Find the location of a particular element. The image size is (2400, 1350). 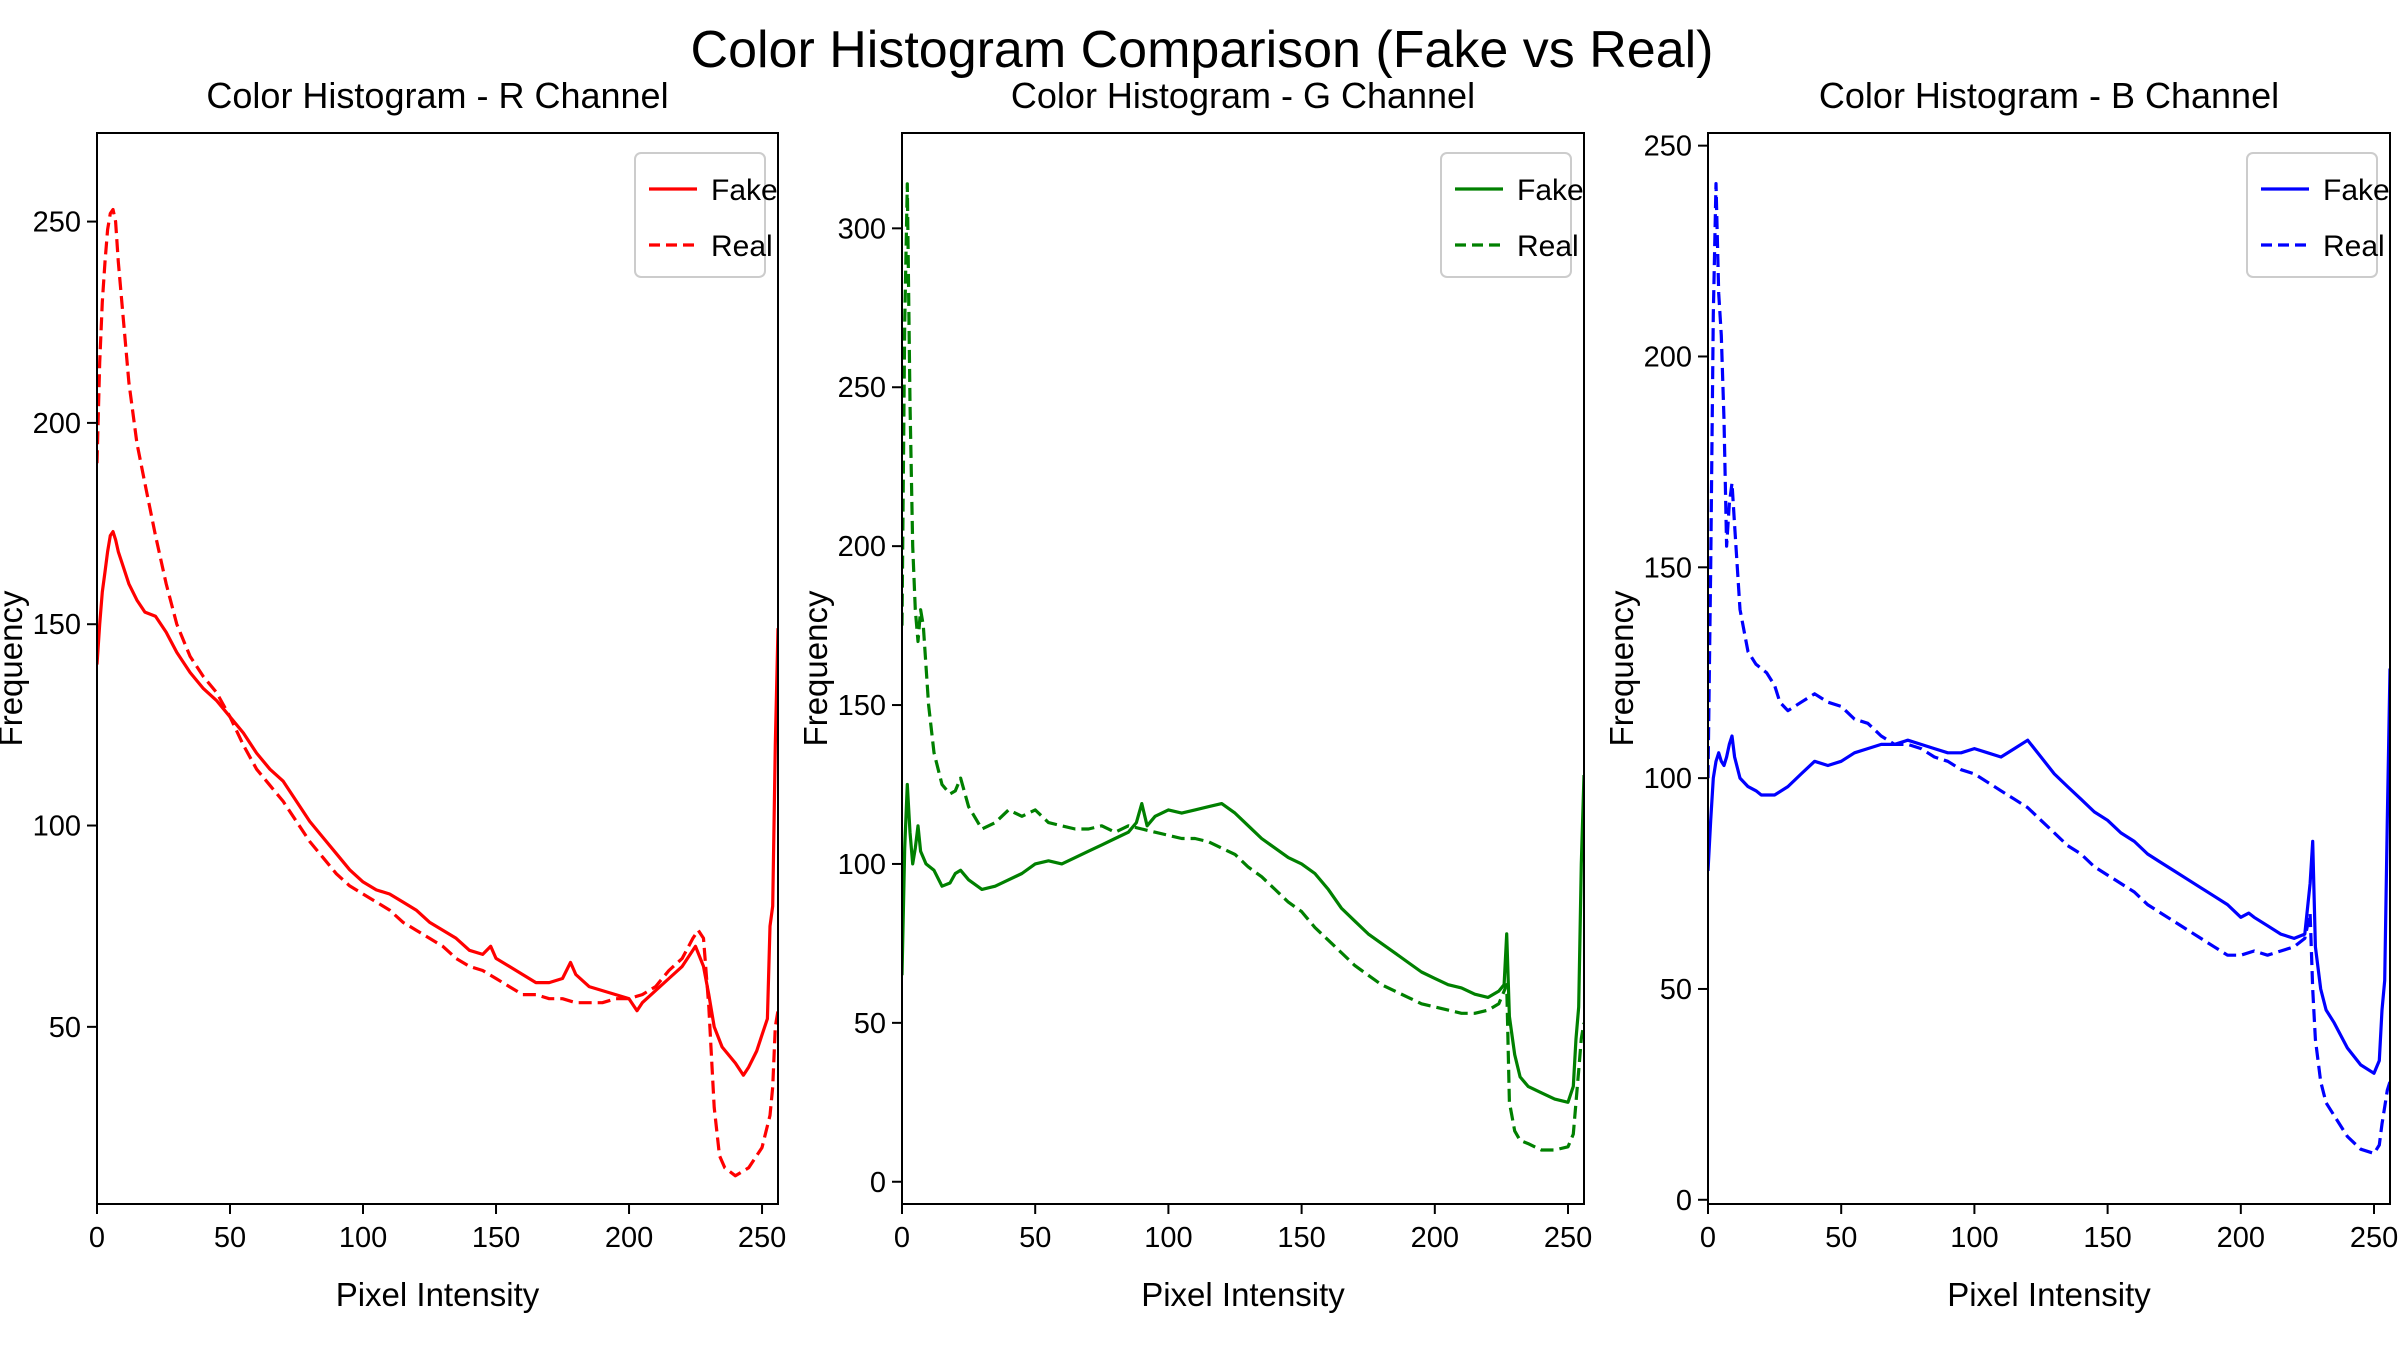

g-channel-y-tick-label: 300 is located at coordinates (862, 229).